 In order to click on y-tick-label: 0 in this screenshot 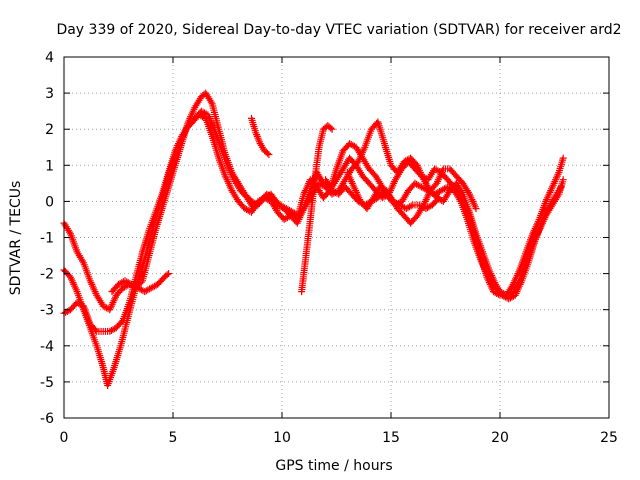, I will do `click(49, 202)`.